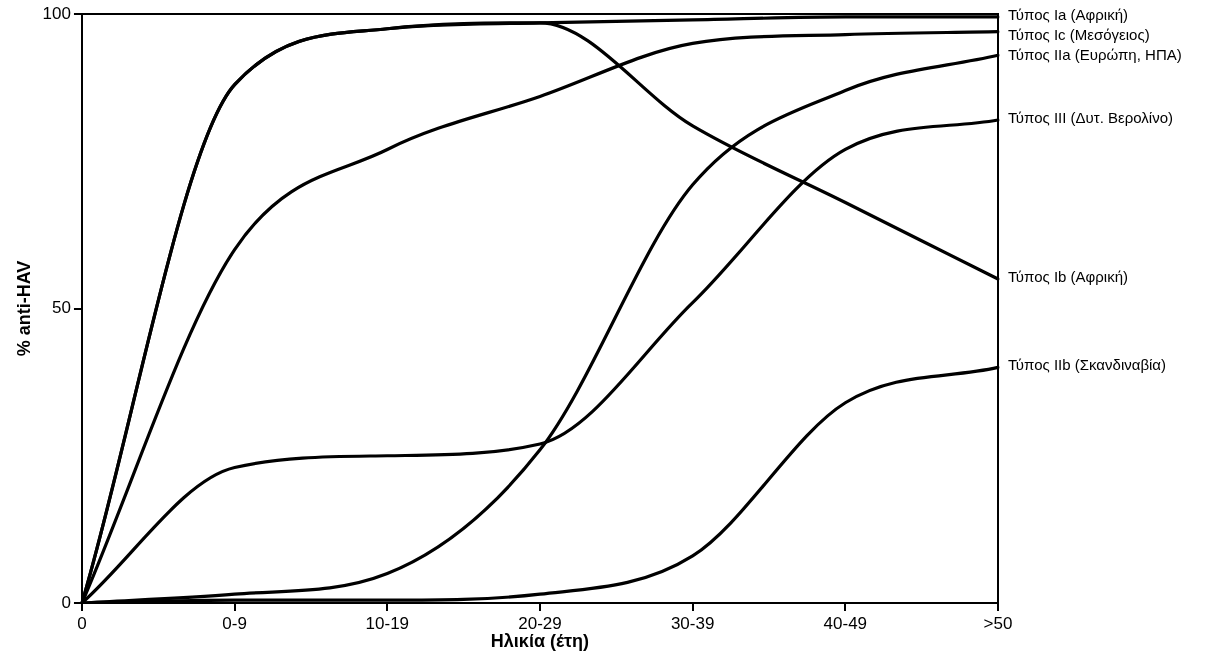 The height and width of the screenshot is (661, 1213). I want to click on x-tick-label: 0-9, so click(234, 623).